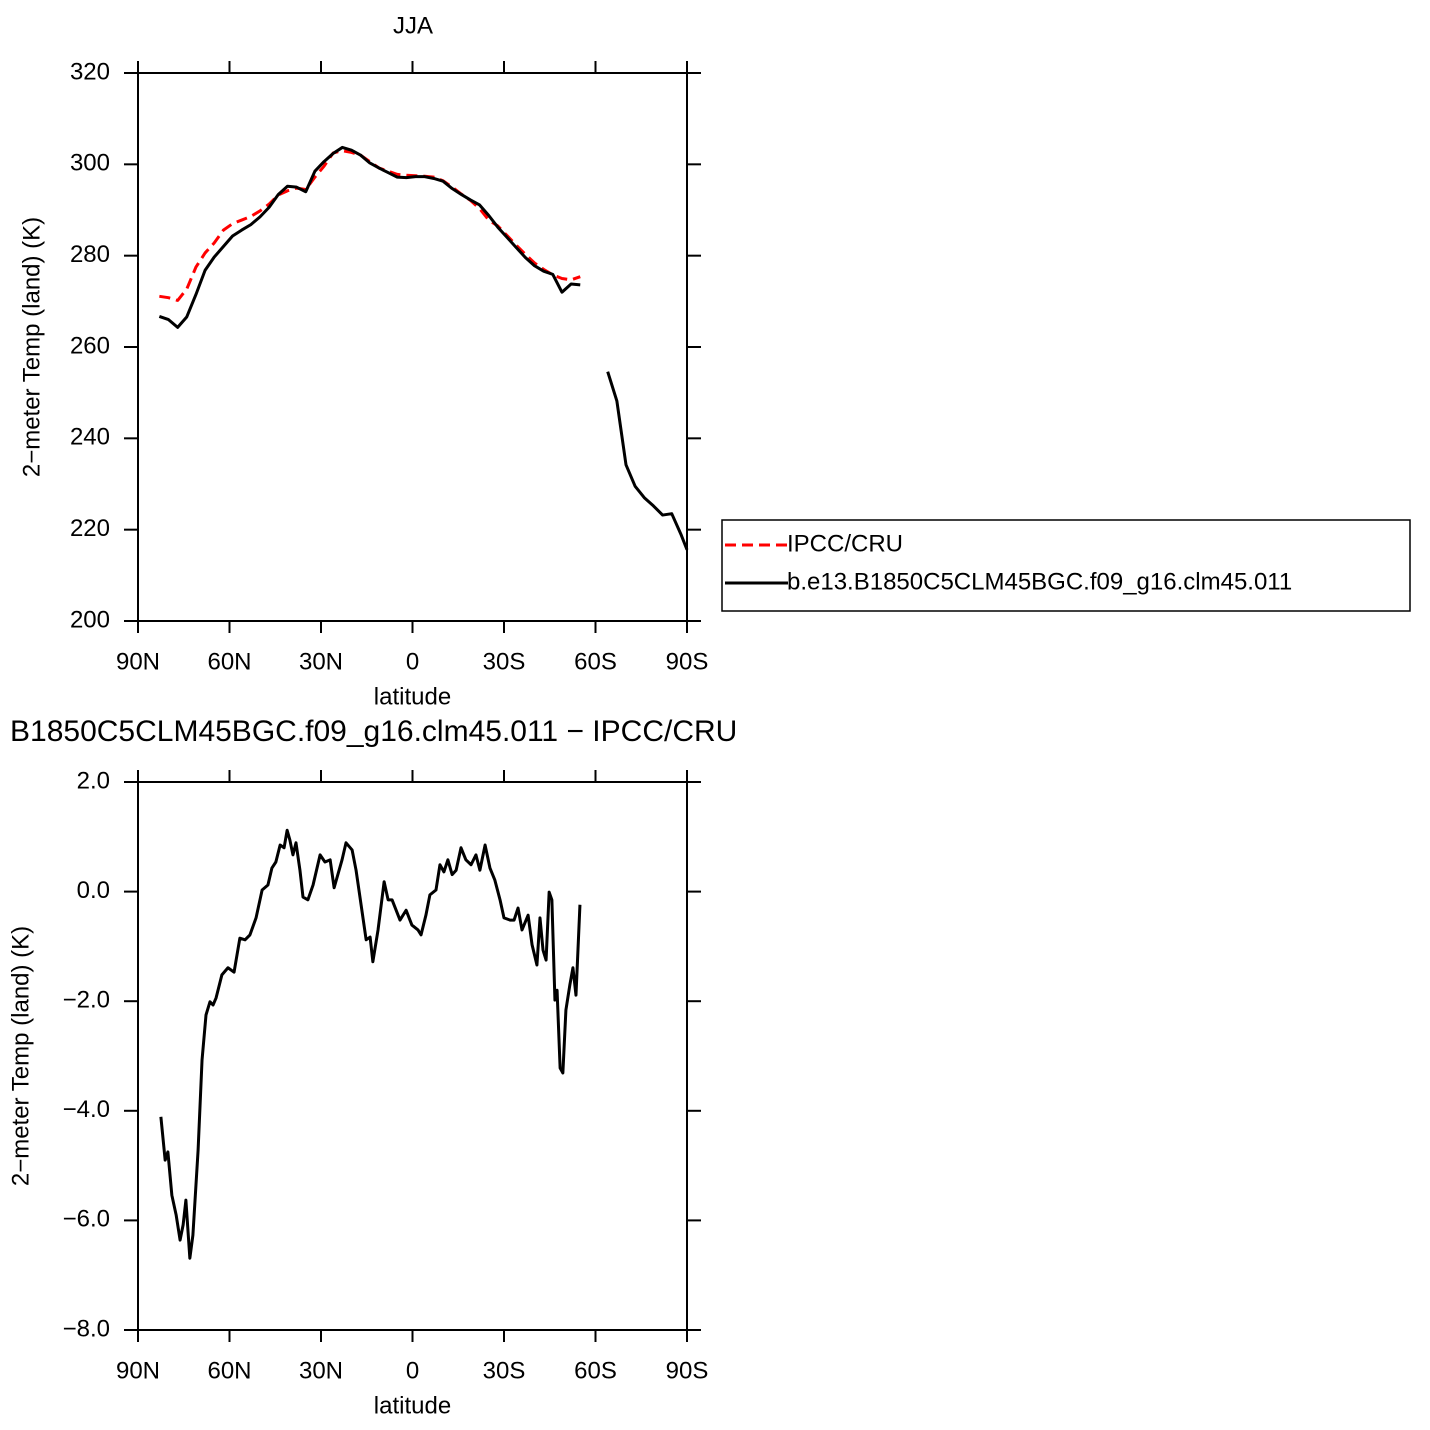  I want to click on y-tick-label: 240, so click(90, 437).